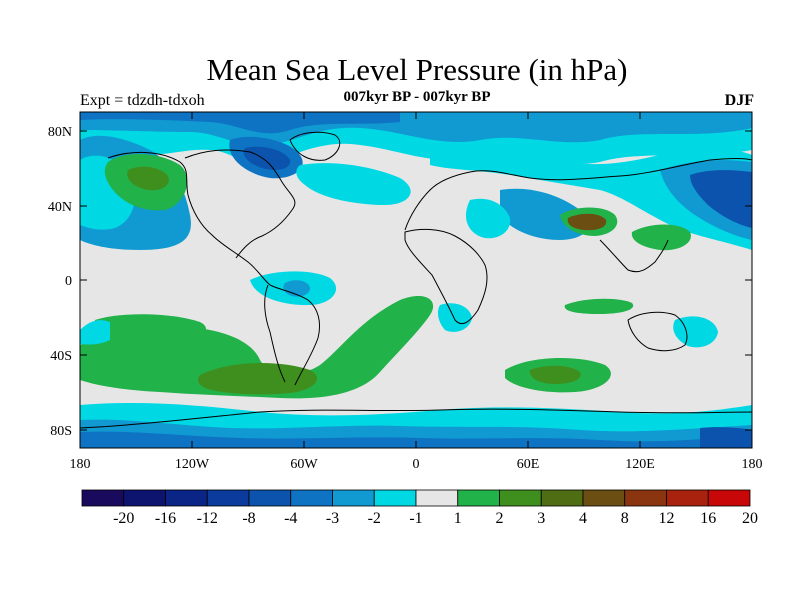 This screenshot has height=600, width=800. Describe the element at coordinates (599, 306) in the screenshot. I see `indian-ocean-green-patch` at that location.